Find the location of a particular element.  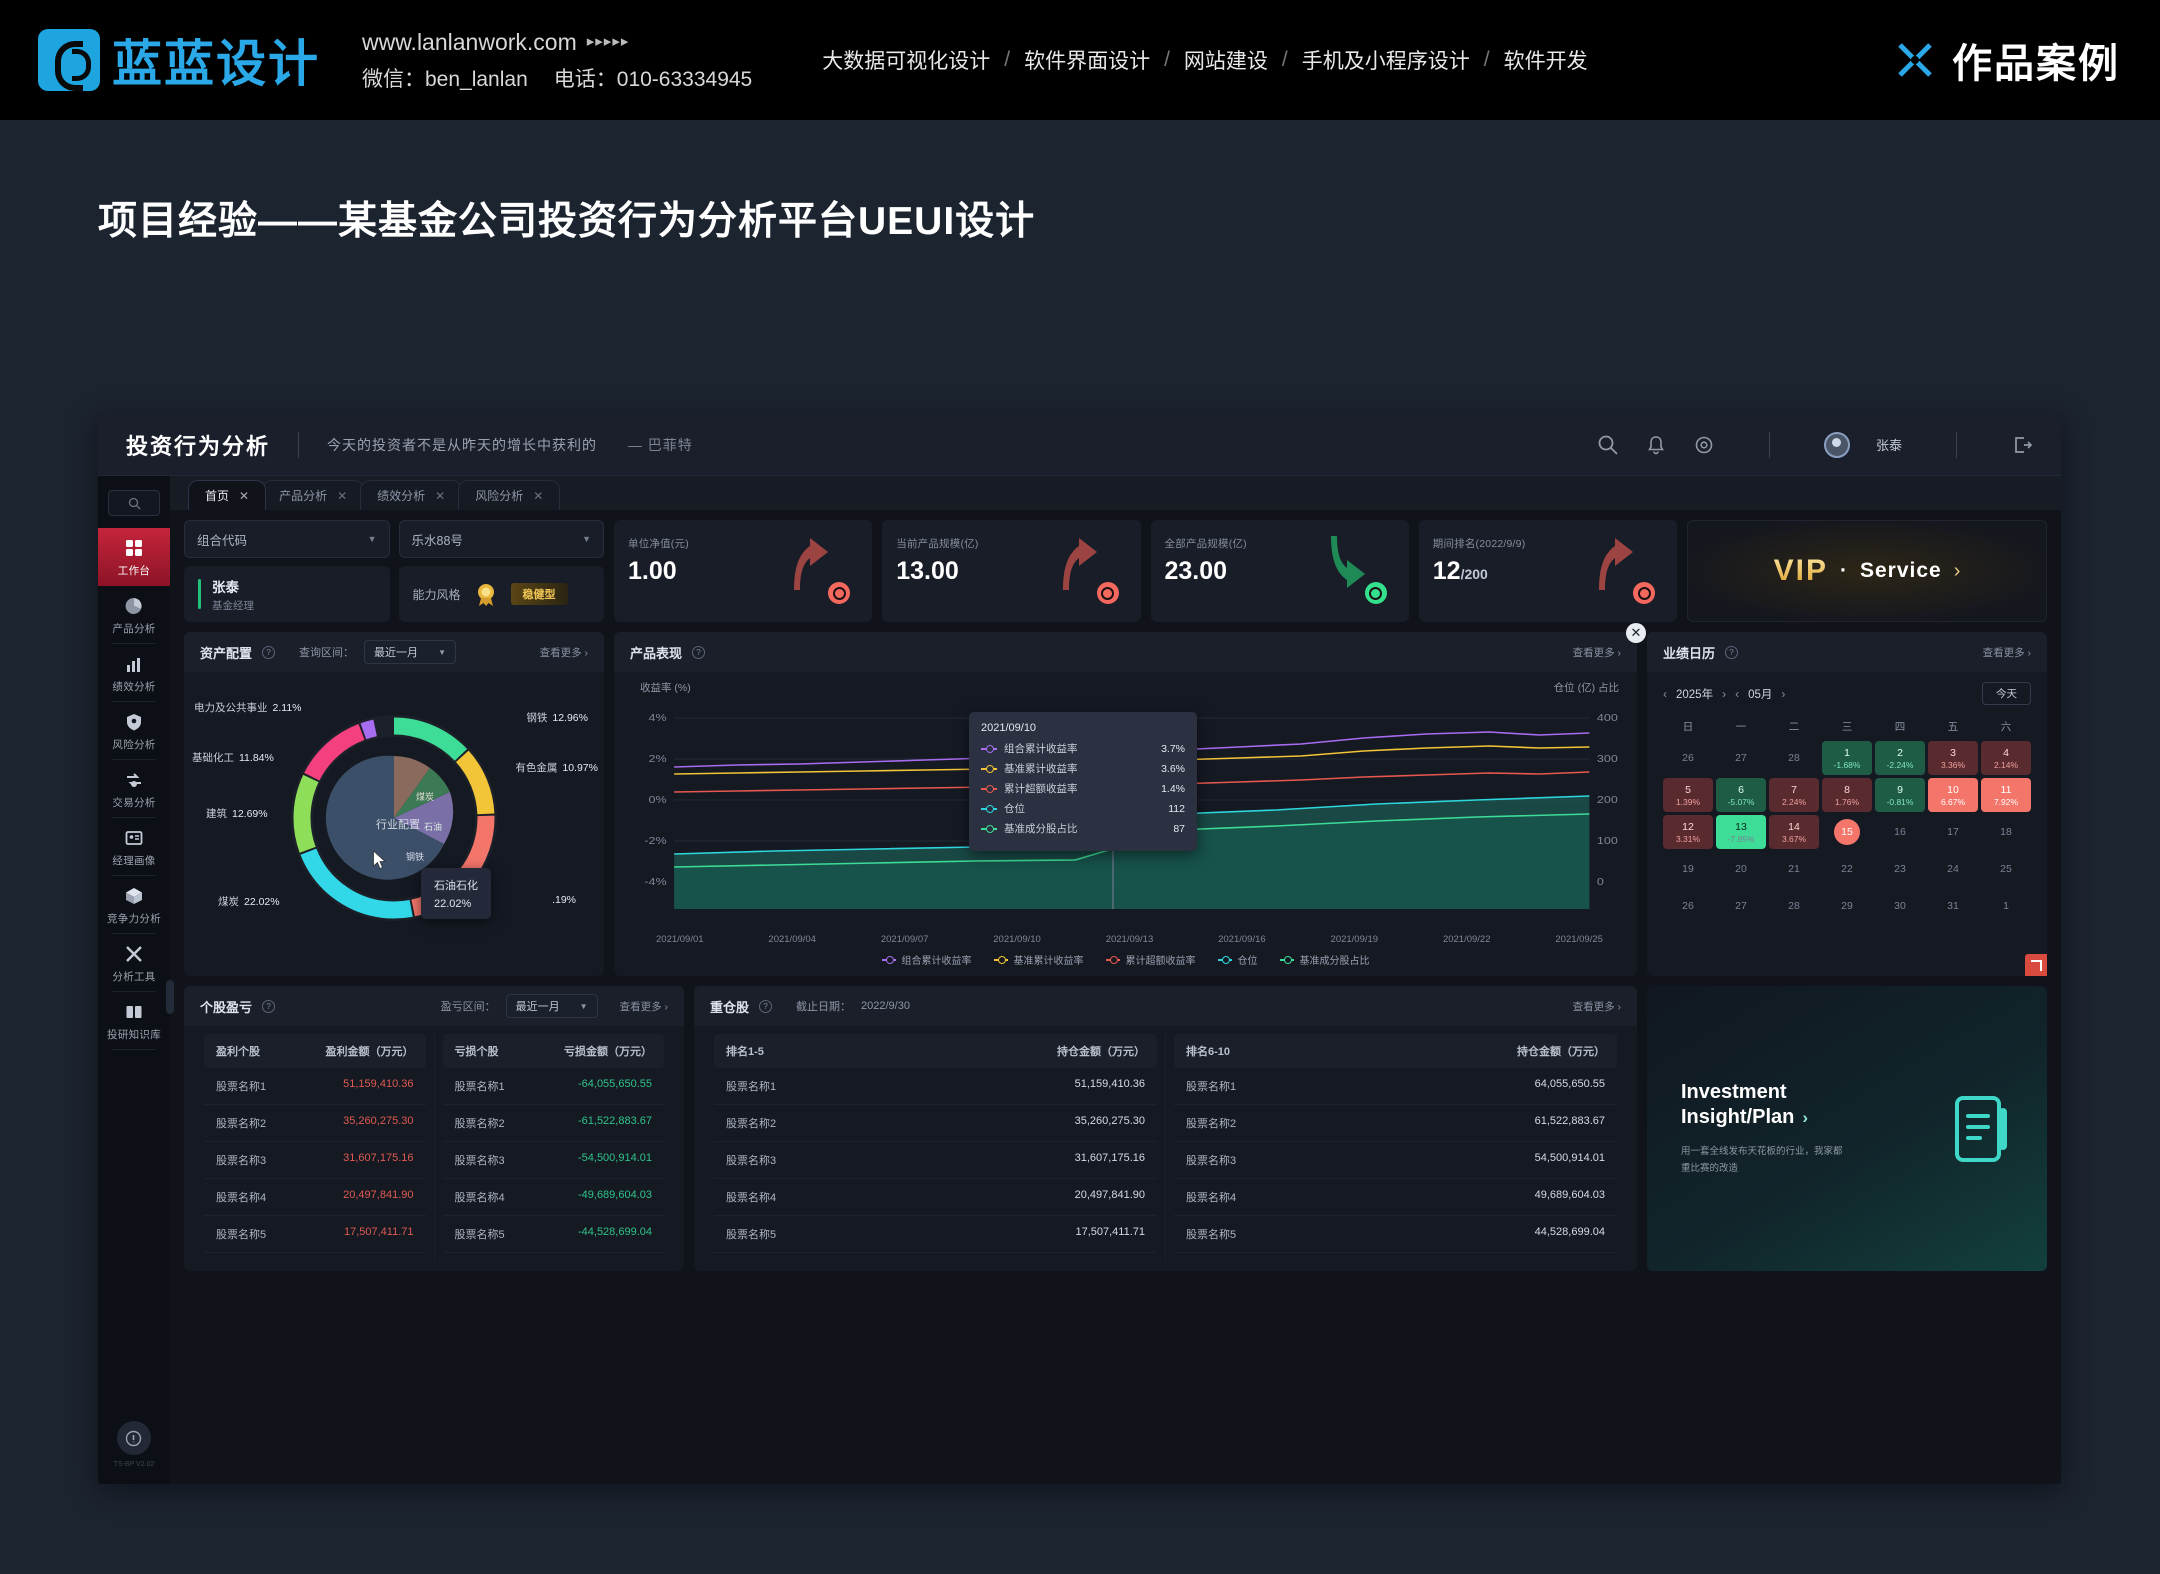

sidebar-collapse-handle is located at coordinates (170, 997).